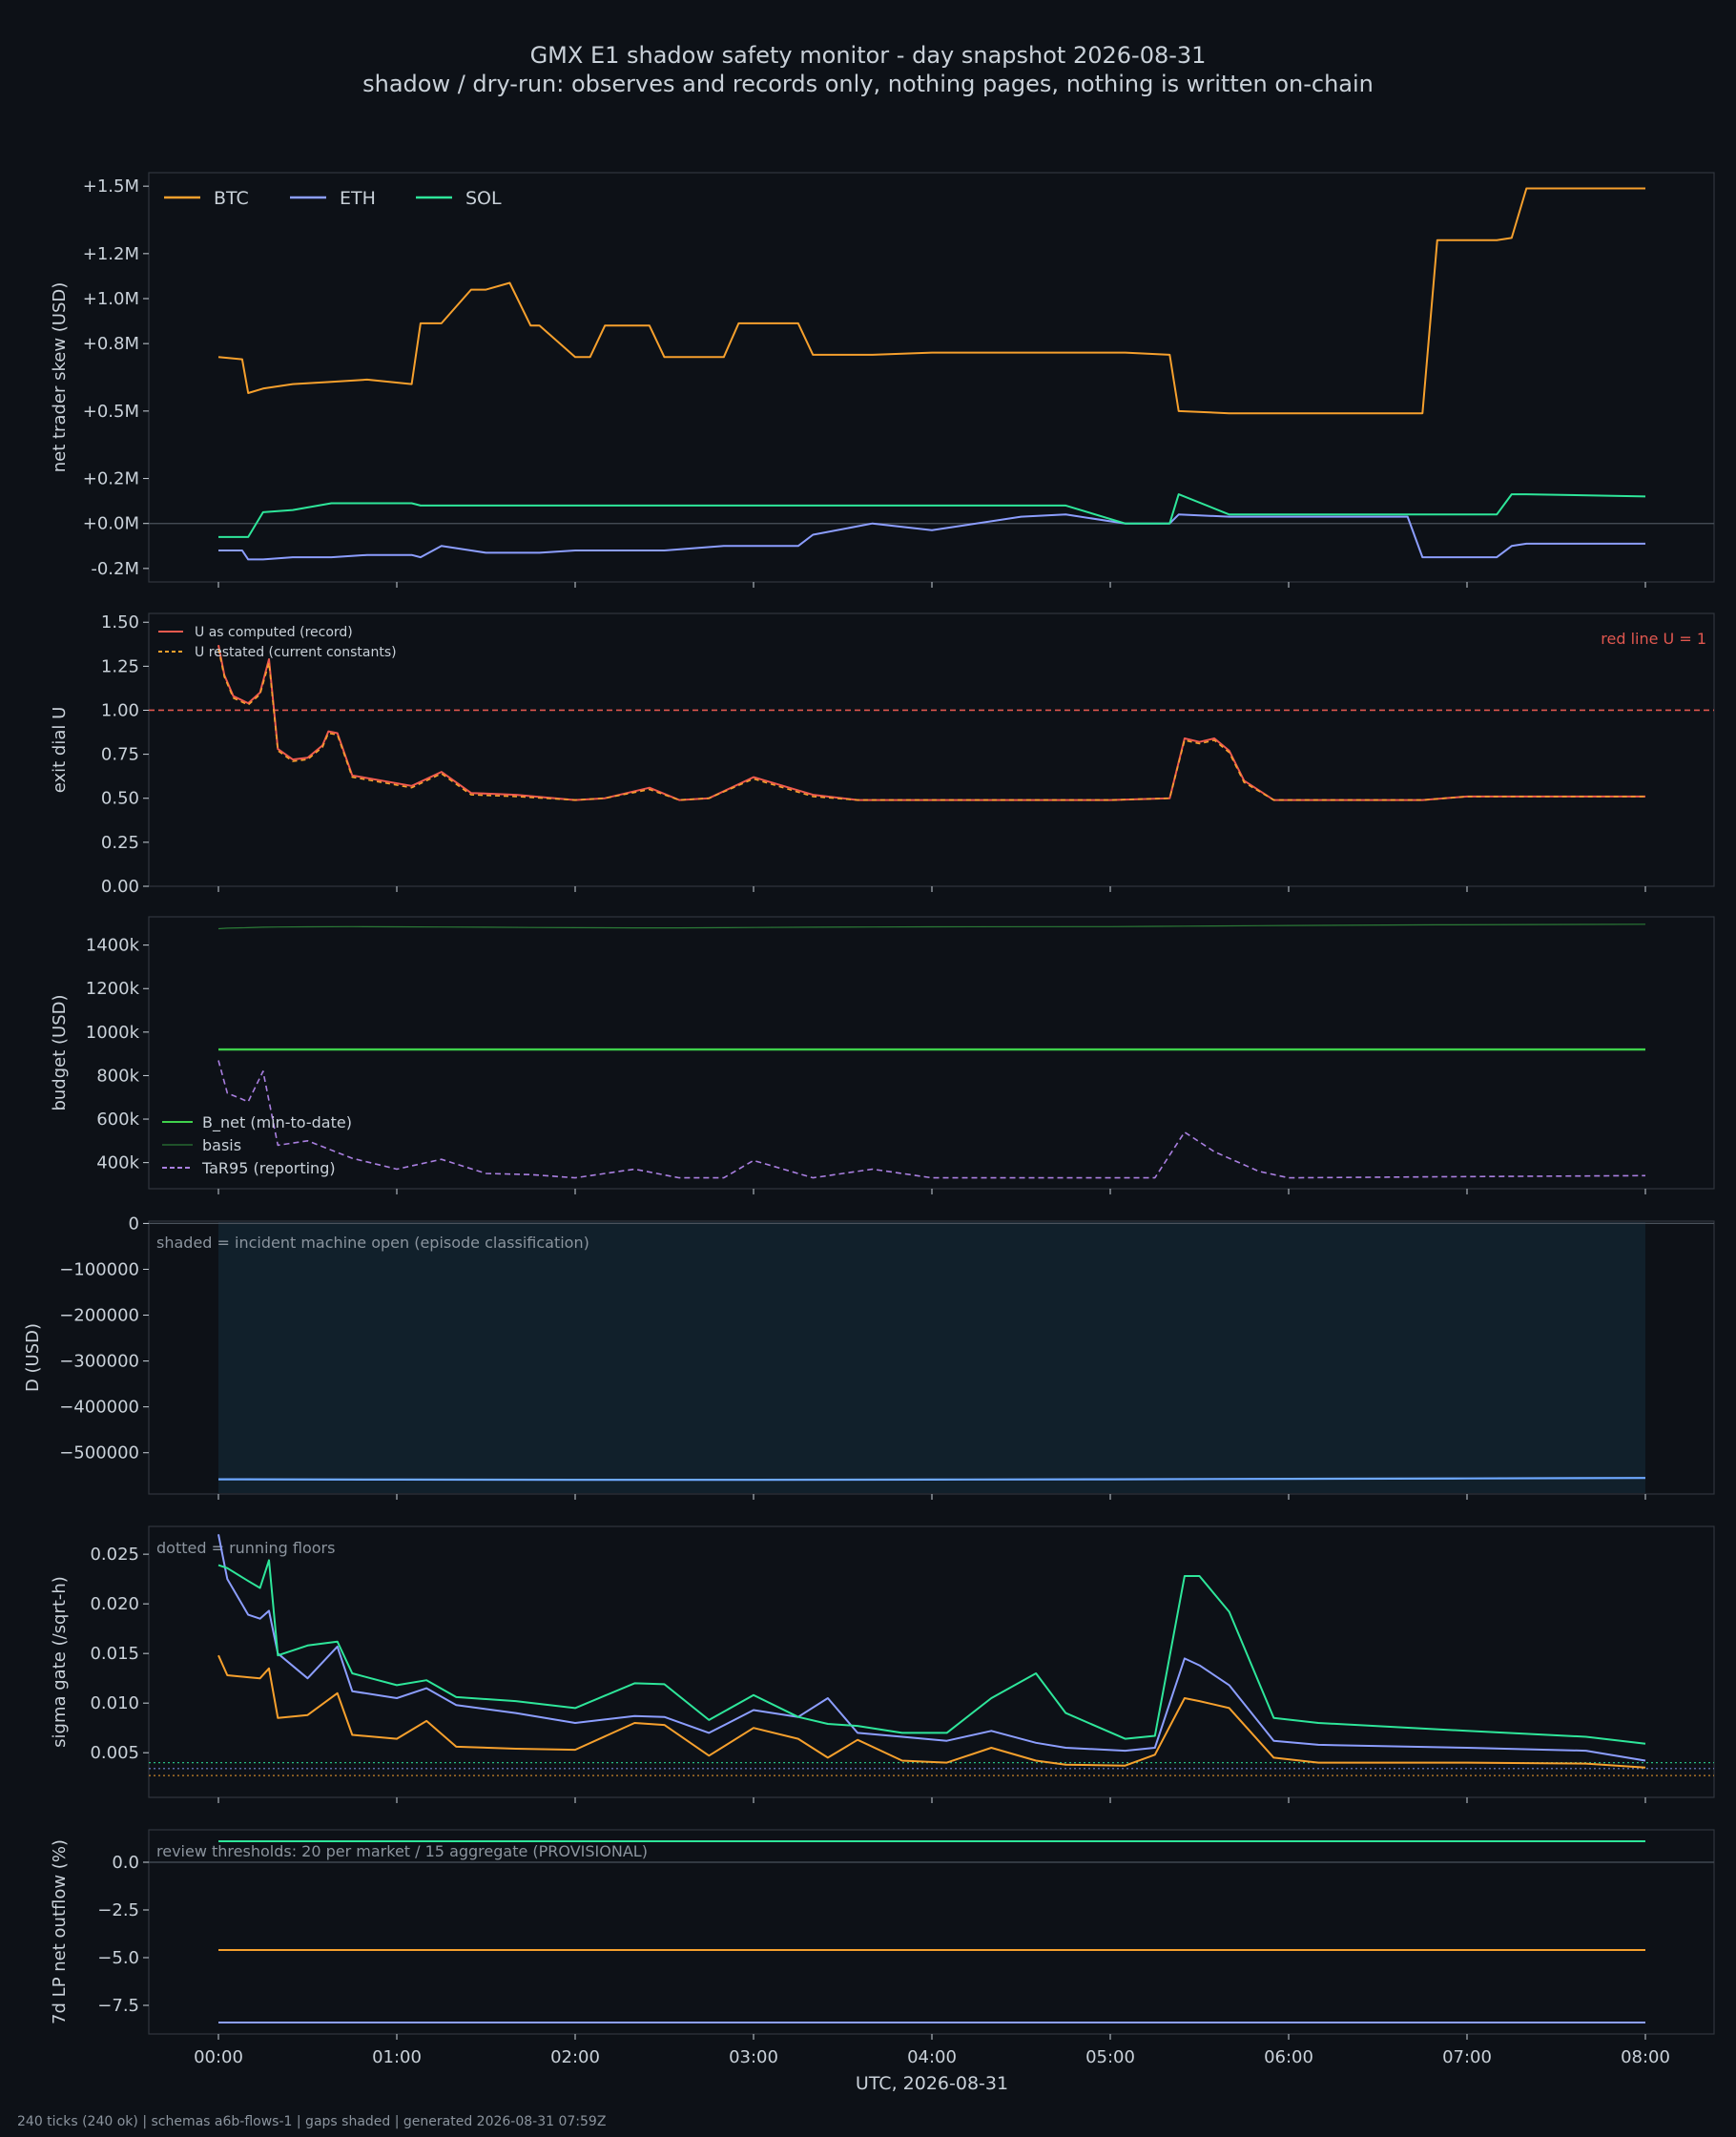 This screenshot has width=1736, height=2137. What do you see at coordinates (99, 1453) in the screenshot?
I see `y-tick-label: −500000` at bounding box center [99, 1453].